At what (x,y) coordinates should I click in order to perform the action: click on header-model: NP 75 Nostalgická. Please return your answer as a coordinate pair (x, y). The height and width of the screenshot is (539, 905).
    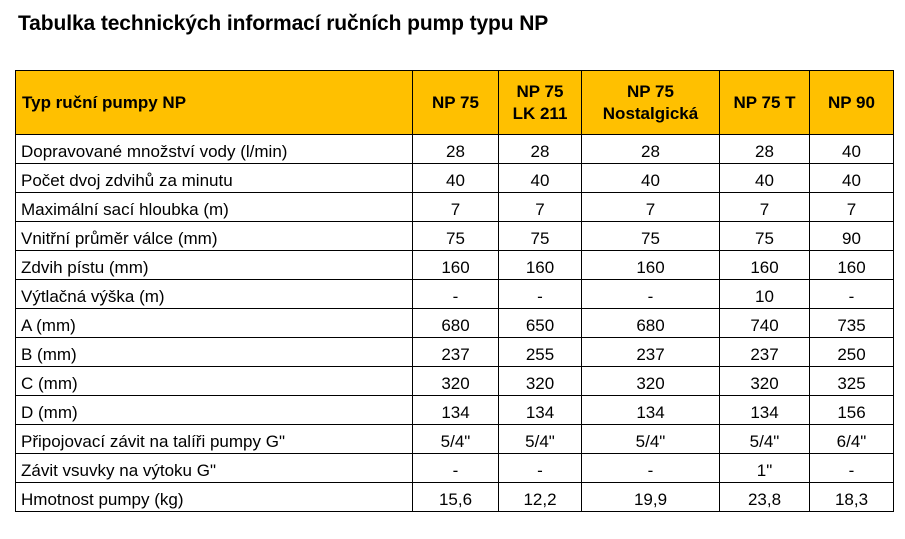
    Looking at the image, I should click on (650, 102).